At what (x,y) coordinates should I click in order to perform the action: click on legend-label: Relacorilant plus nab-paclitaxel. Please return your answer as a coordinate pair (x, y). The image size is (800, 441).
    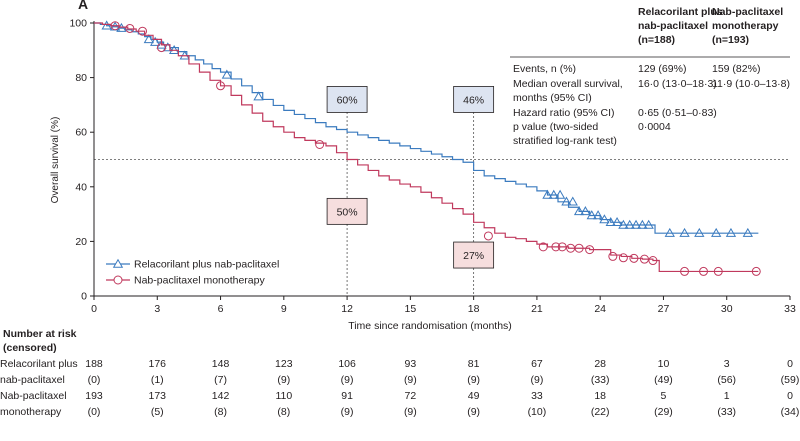
    Looking at the image, I should click on (206, 265).